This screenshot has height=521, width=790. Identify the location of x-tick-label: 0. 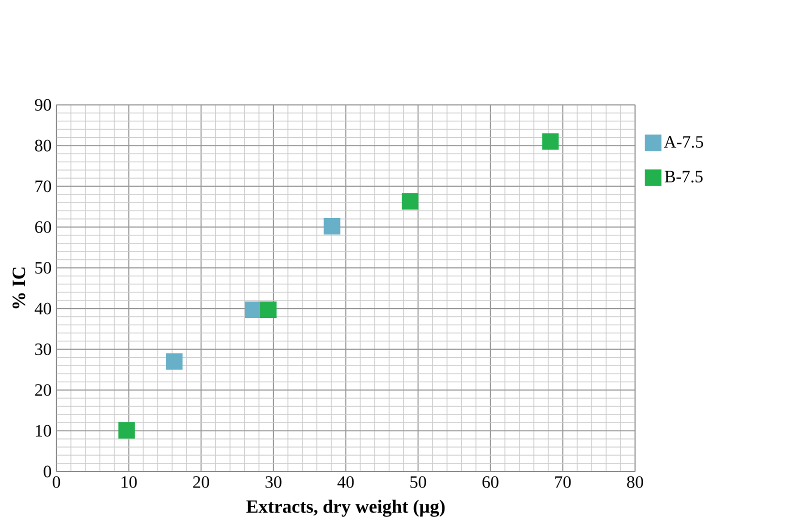
(56, 482).